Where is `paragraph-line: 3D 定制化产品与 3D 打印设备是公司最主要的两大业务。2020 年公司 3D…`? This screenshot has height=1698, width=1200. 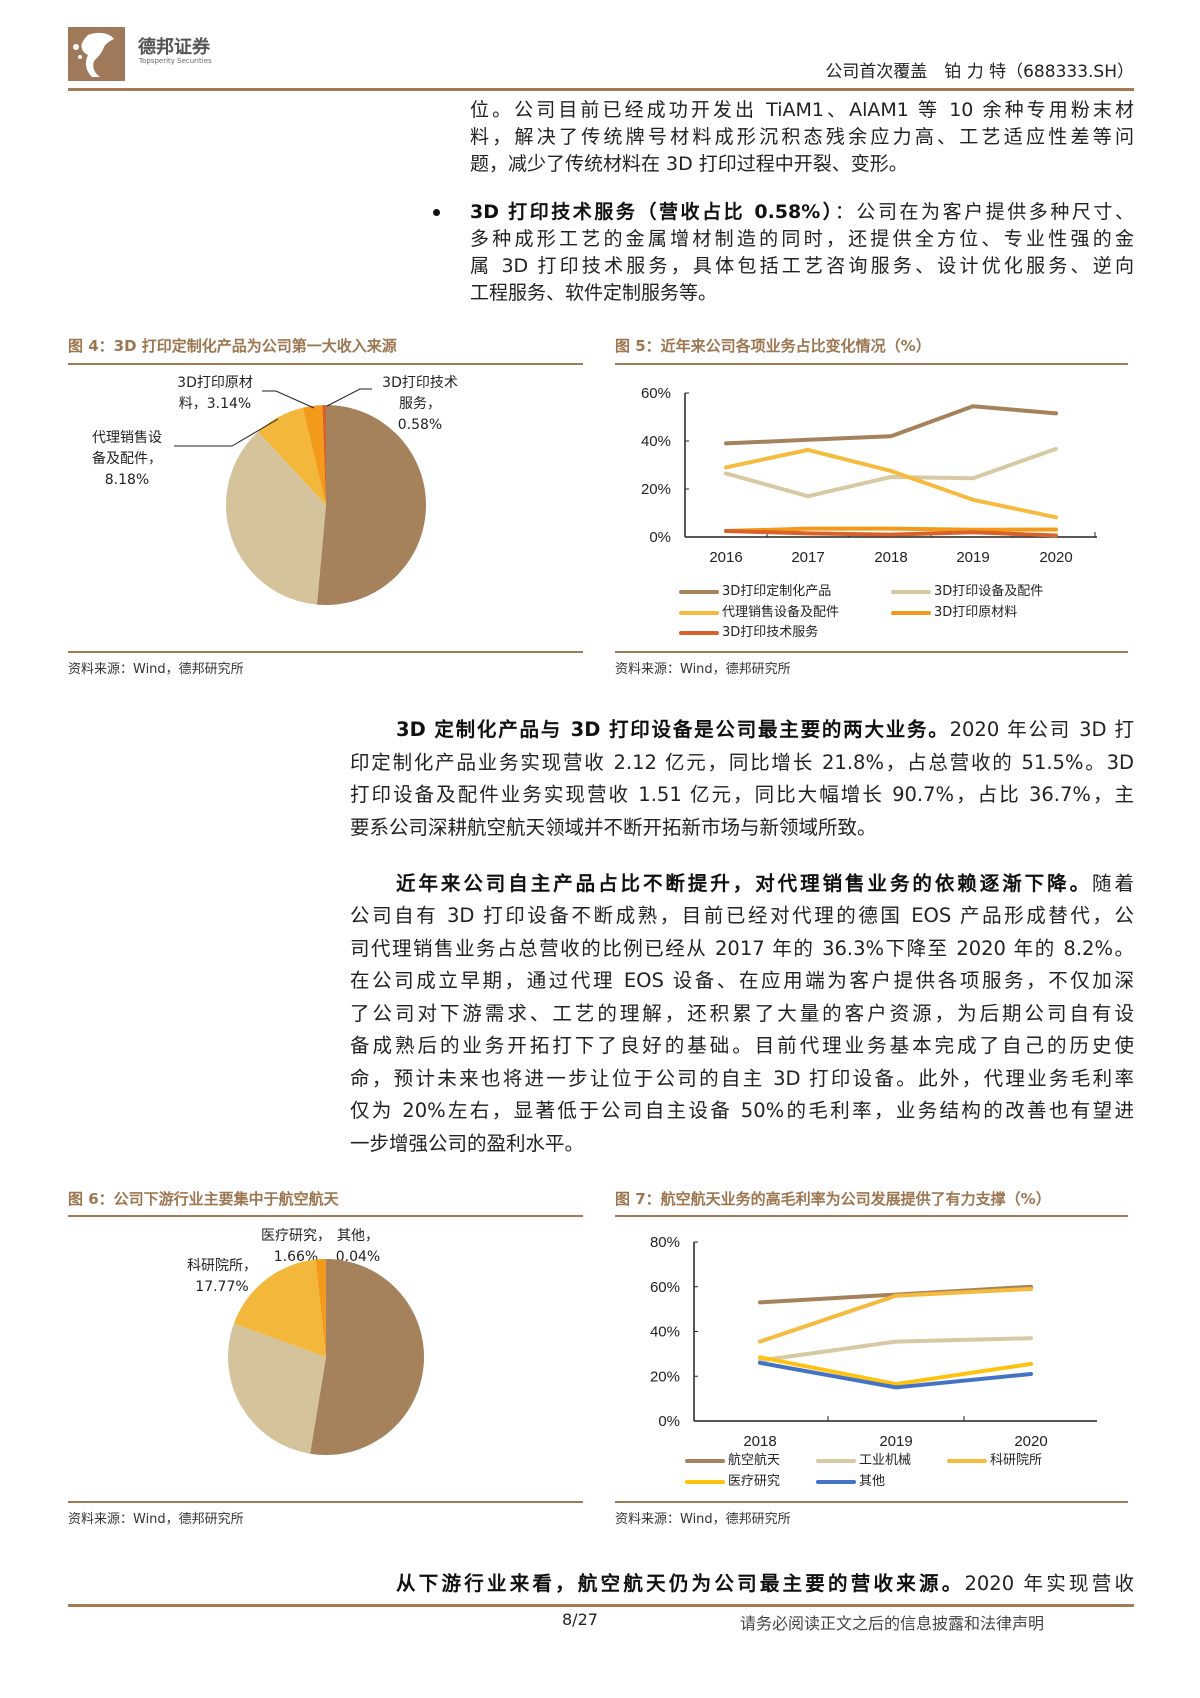 paragraph-line: 3D 定制化产品与 3D 打印设备是公司最主要的两大业务。2020 年公司 3D… is located at coordinates (765, 729).